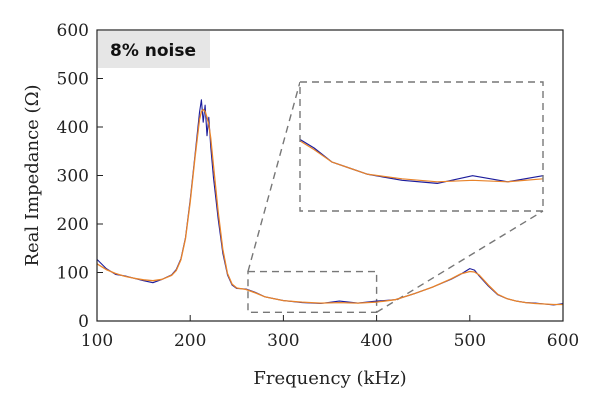 This screenshot has height=407, width=600. I want to click on inset-frame, so click(421, 146).